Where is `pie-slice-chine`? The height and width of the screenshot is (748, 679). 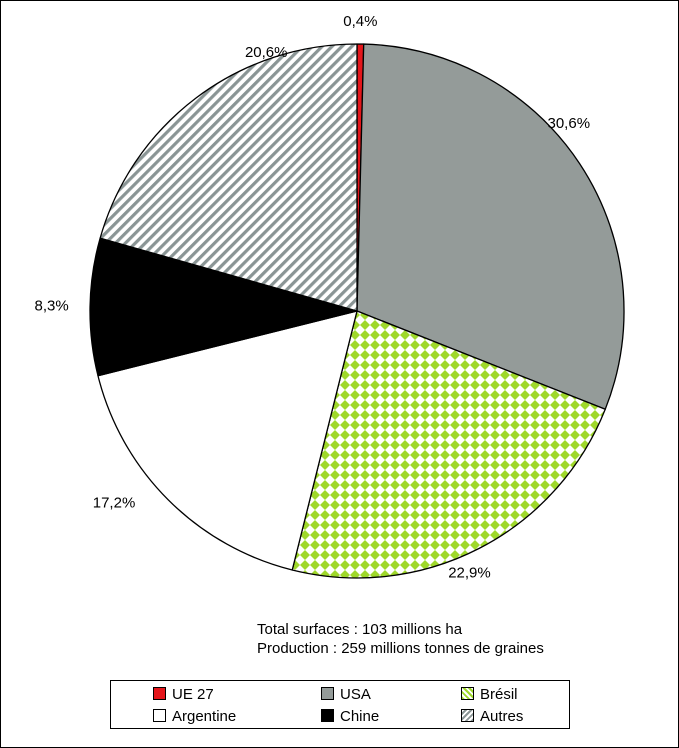
pie-slice-chine is located at coordinates (223, 307).